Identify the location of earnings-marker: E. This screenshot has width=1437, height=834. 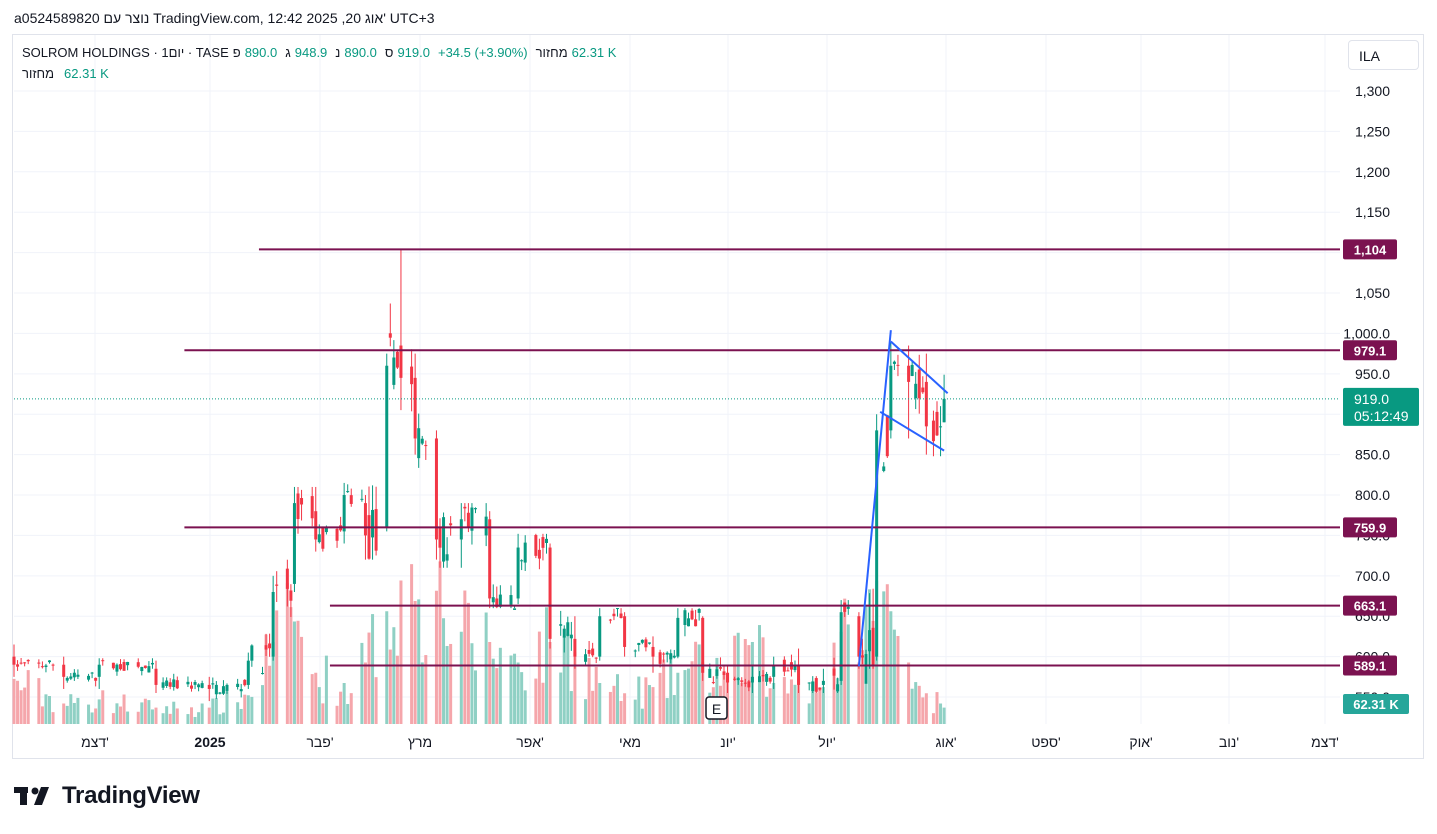
(716, 709).